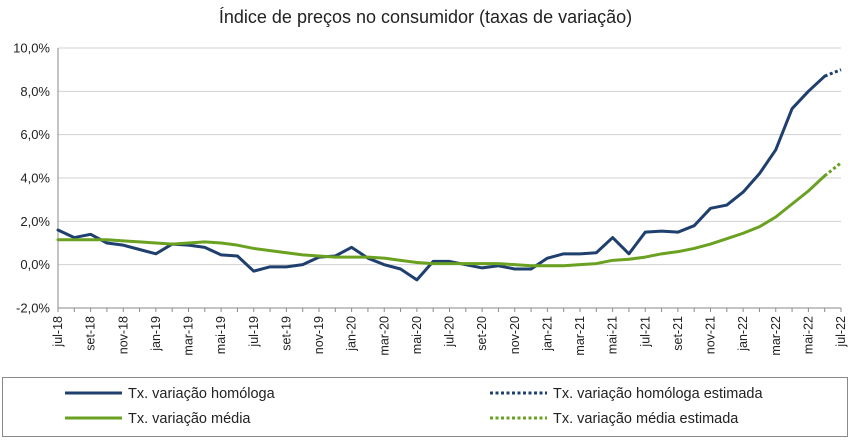  What do you see at coordinates (711, 335) in the screenshot?
I see `x-tick-label: nov-21` at bounding box center [711, 335].